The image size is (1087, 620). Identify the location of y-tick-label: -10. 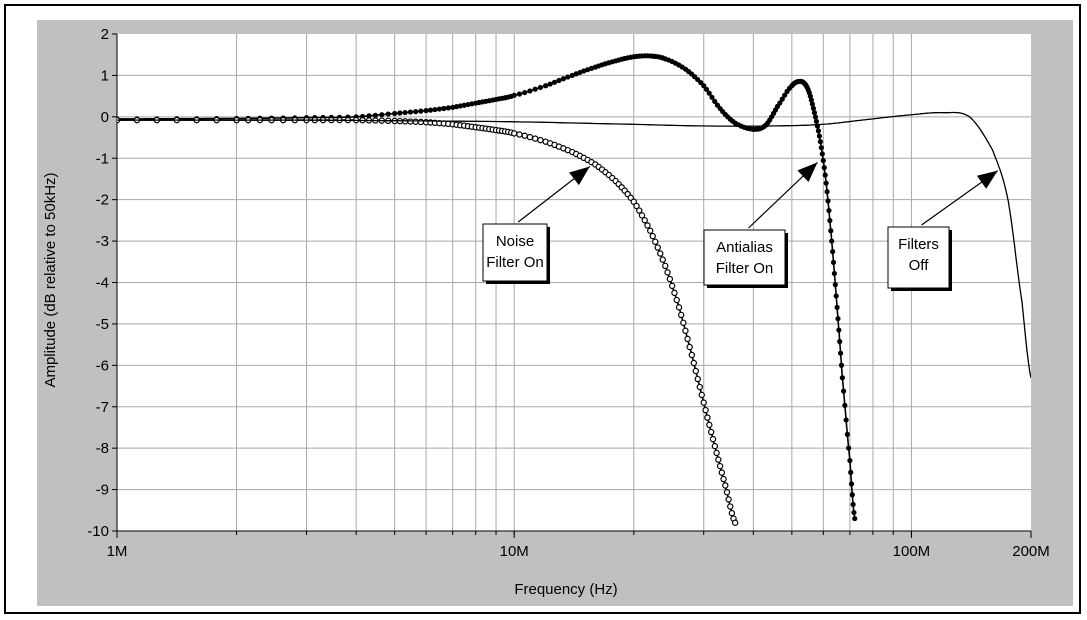
(98, 531).